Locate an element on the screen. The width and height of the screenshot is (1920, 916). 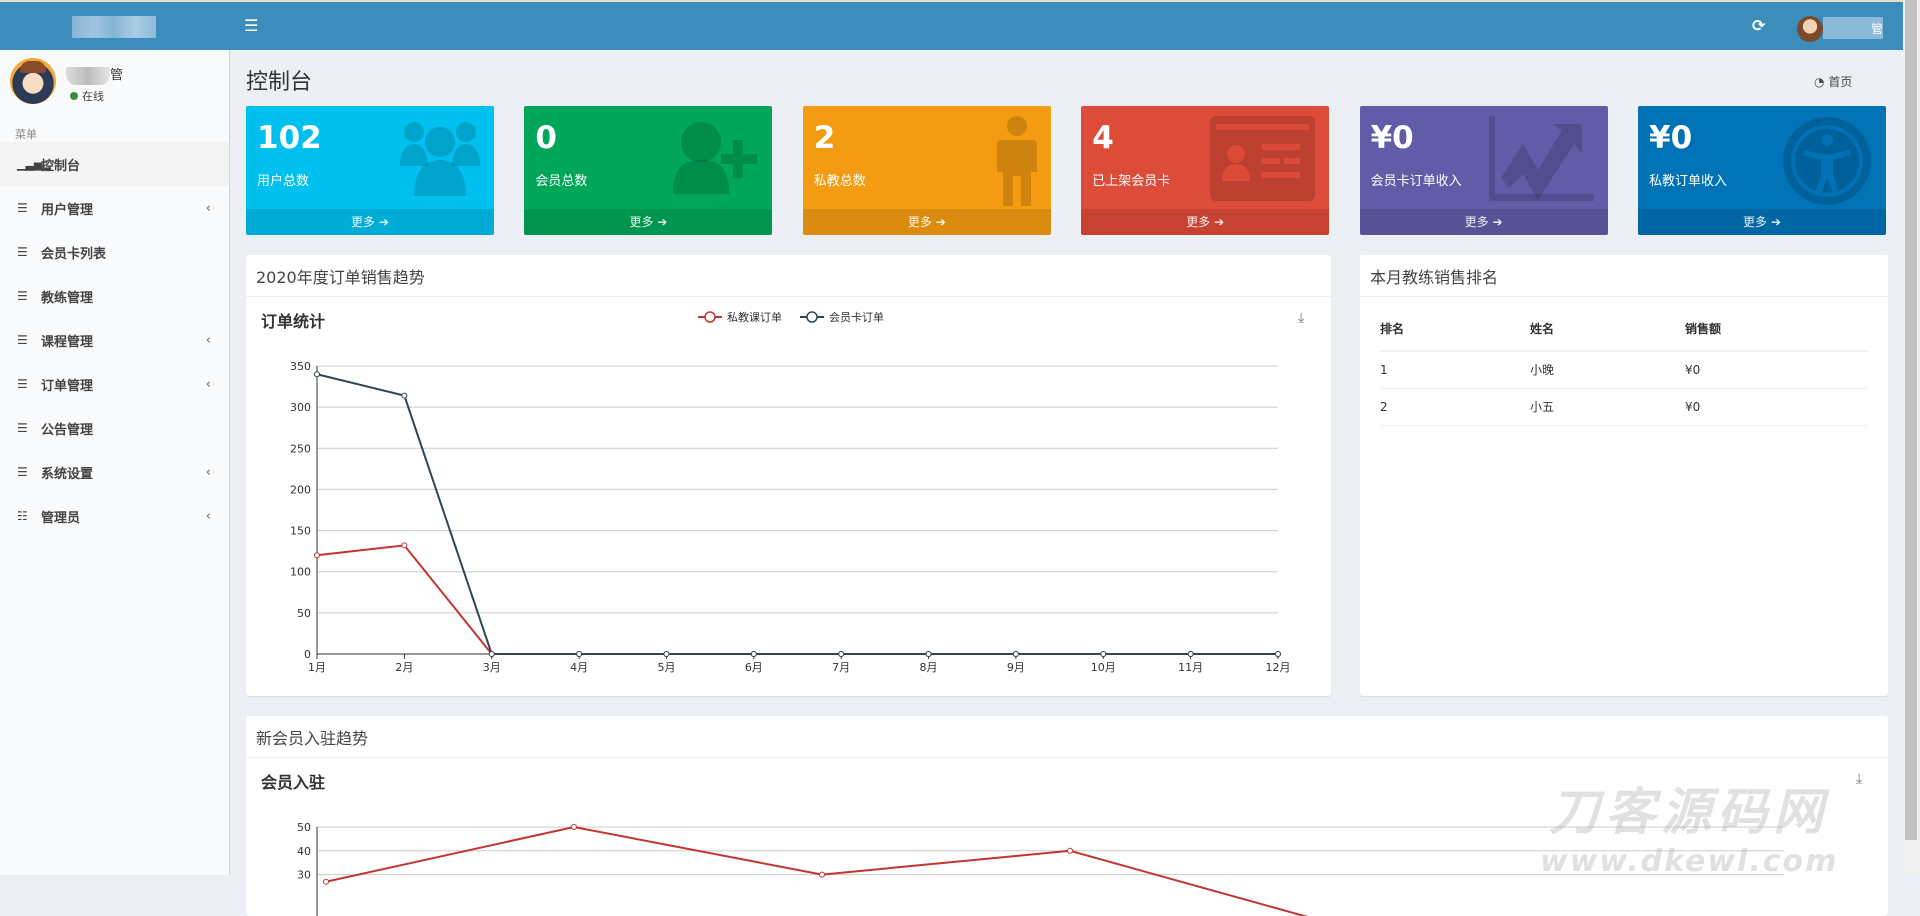
sidebar-item: ☷ 管理员 ‹ is located at coordinates (114, 516).